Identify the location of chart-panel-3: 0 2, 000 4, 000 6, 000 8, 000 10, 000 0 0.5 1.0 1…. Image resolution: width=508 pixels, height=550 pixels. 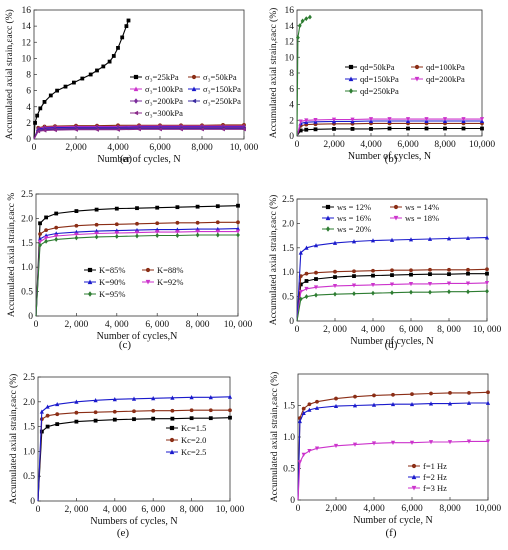
(130, 266).